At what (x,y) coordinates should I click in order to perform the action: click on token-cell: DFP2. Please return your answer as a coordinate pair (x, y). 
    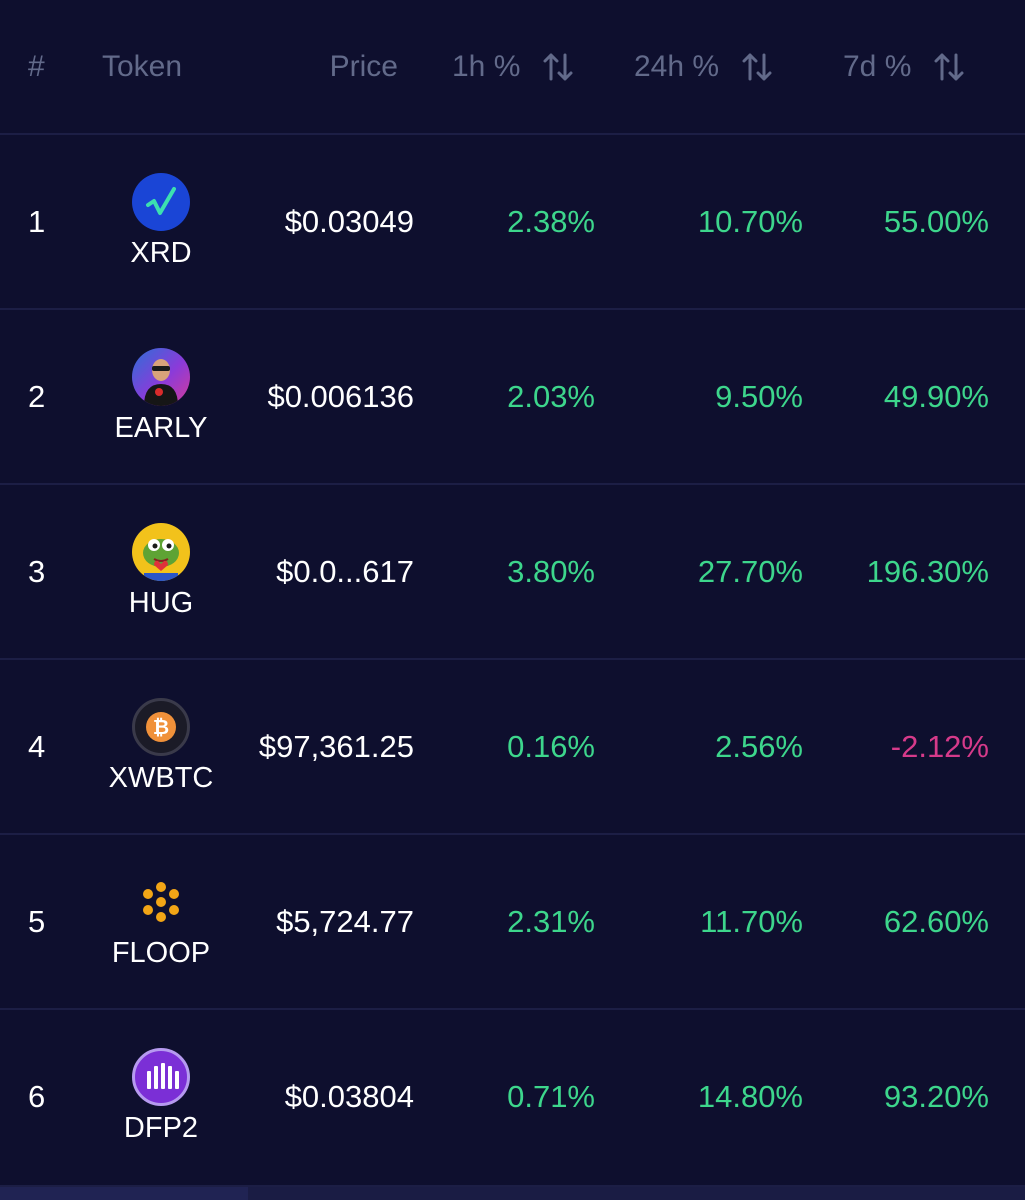
    Looking at the image, I should click on (161, 1096).